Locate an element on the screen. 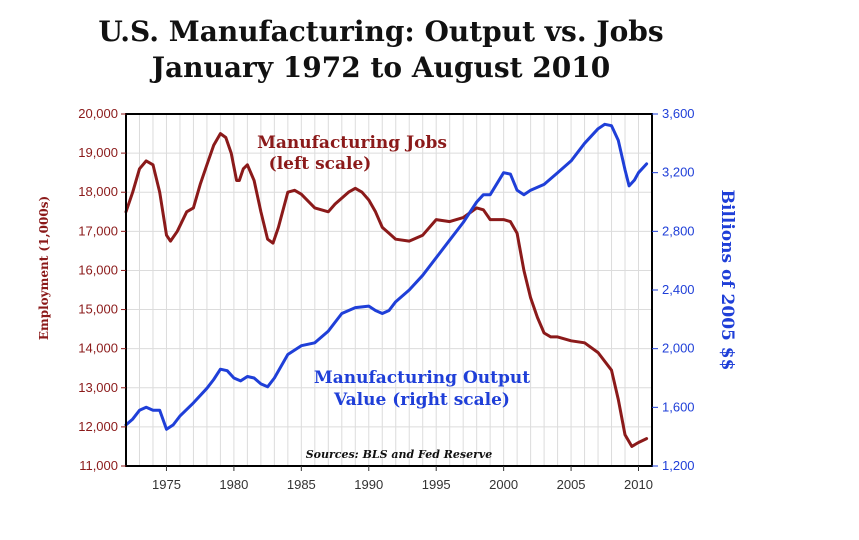  y-left-tick-label: 19,000 is located at coordinates (98, 152).